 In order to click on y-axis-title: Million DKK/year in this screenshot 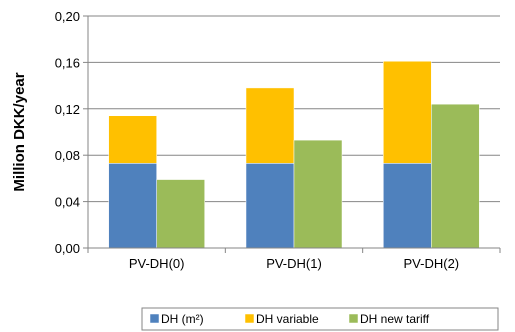, I will do `click(19, 131)`.